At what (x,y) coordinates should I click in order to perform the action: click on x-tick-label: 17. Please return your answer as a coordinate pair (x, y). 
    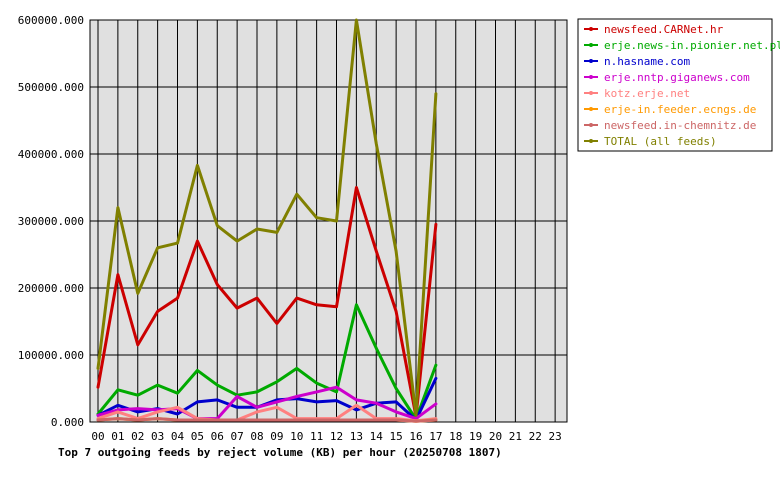
    Looking at the image, I should click on (435, 436).